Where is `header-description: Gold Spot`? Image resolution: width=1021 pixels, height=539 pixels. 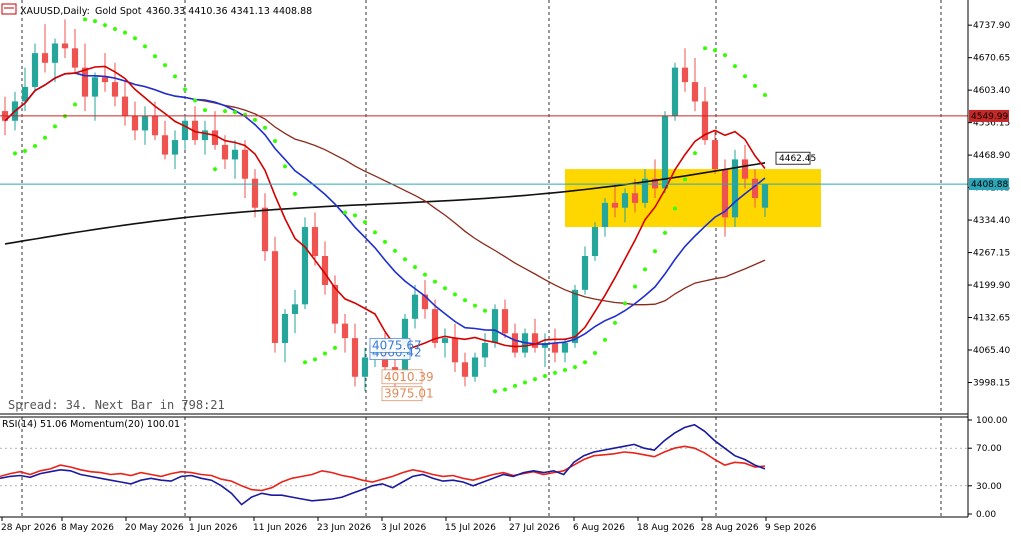 header-description: Gold Spot is located at coordinates (118, 11).